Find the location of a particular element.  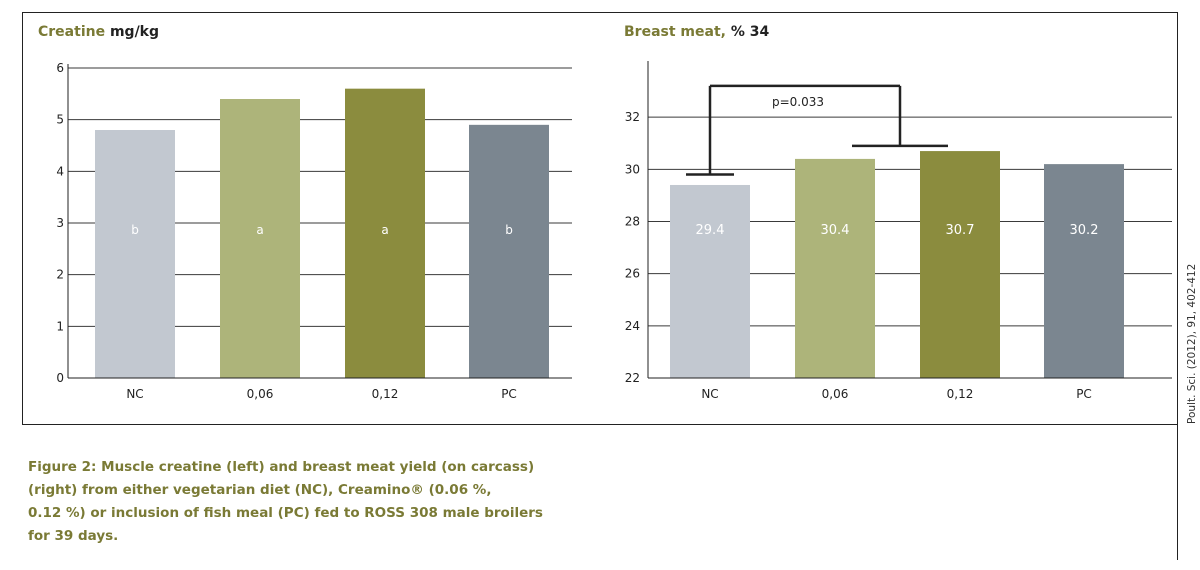

bar-value-label: 30.2 is located at coordinates (1084, 230).